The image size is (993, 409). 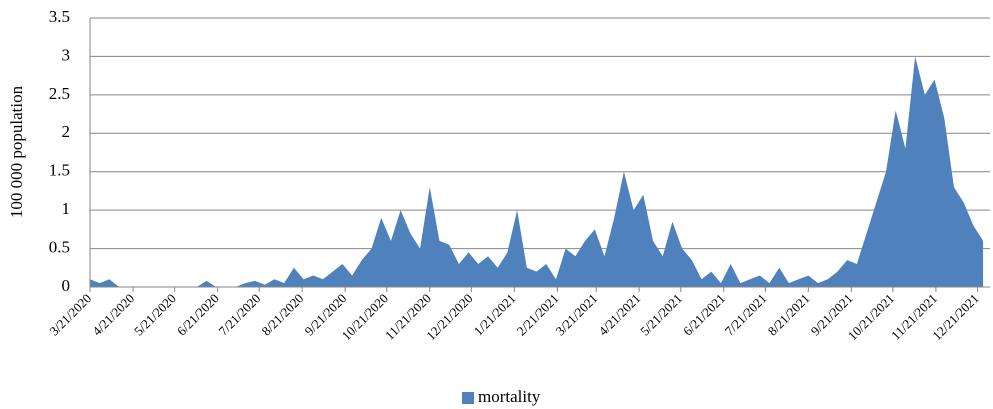 I want to click on y-tick-label: 2.5, so click(x=59, y=93).